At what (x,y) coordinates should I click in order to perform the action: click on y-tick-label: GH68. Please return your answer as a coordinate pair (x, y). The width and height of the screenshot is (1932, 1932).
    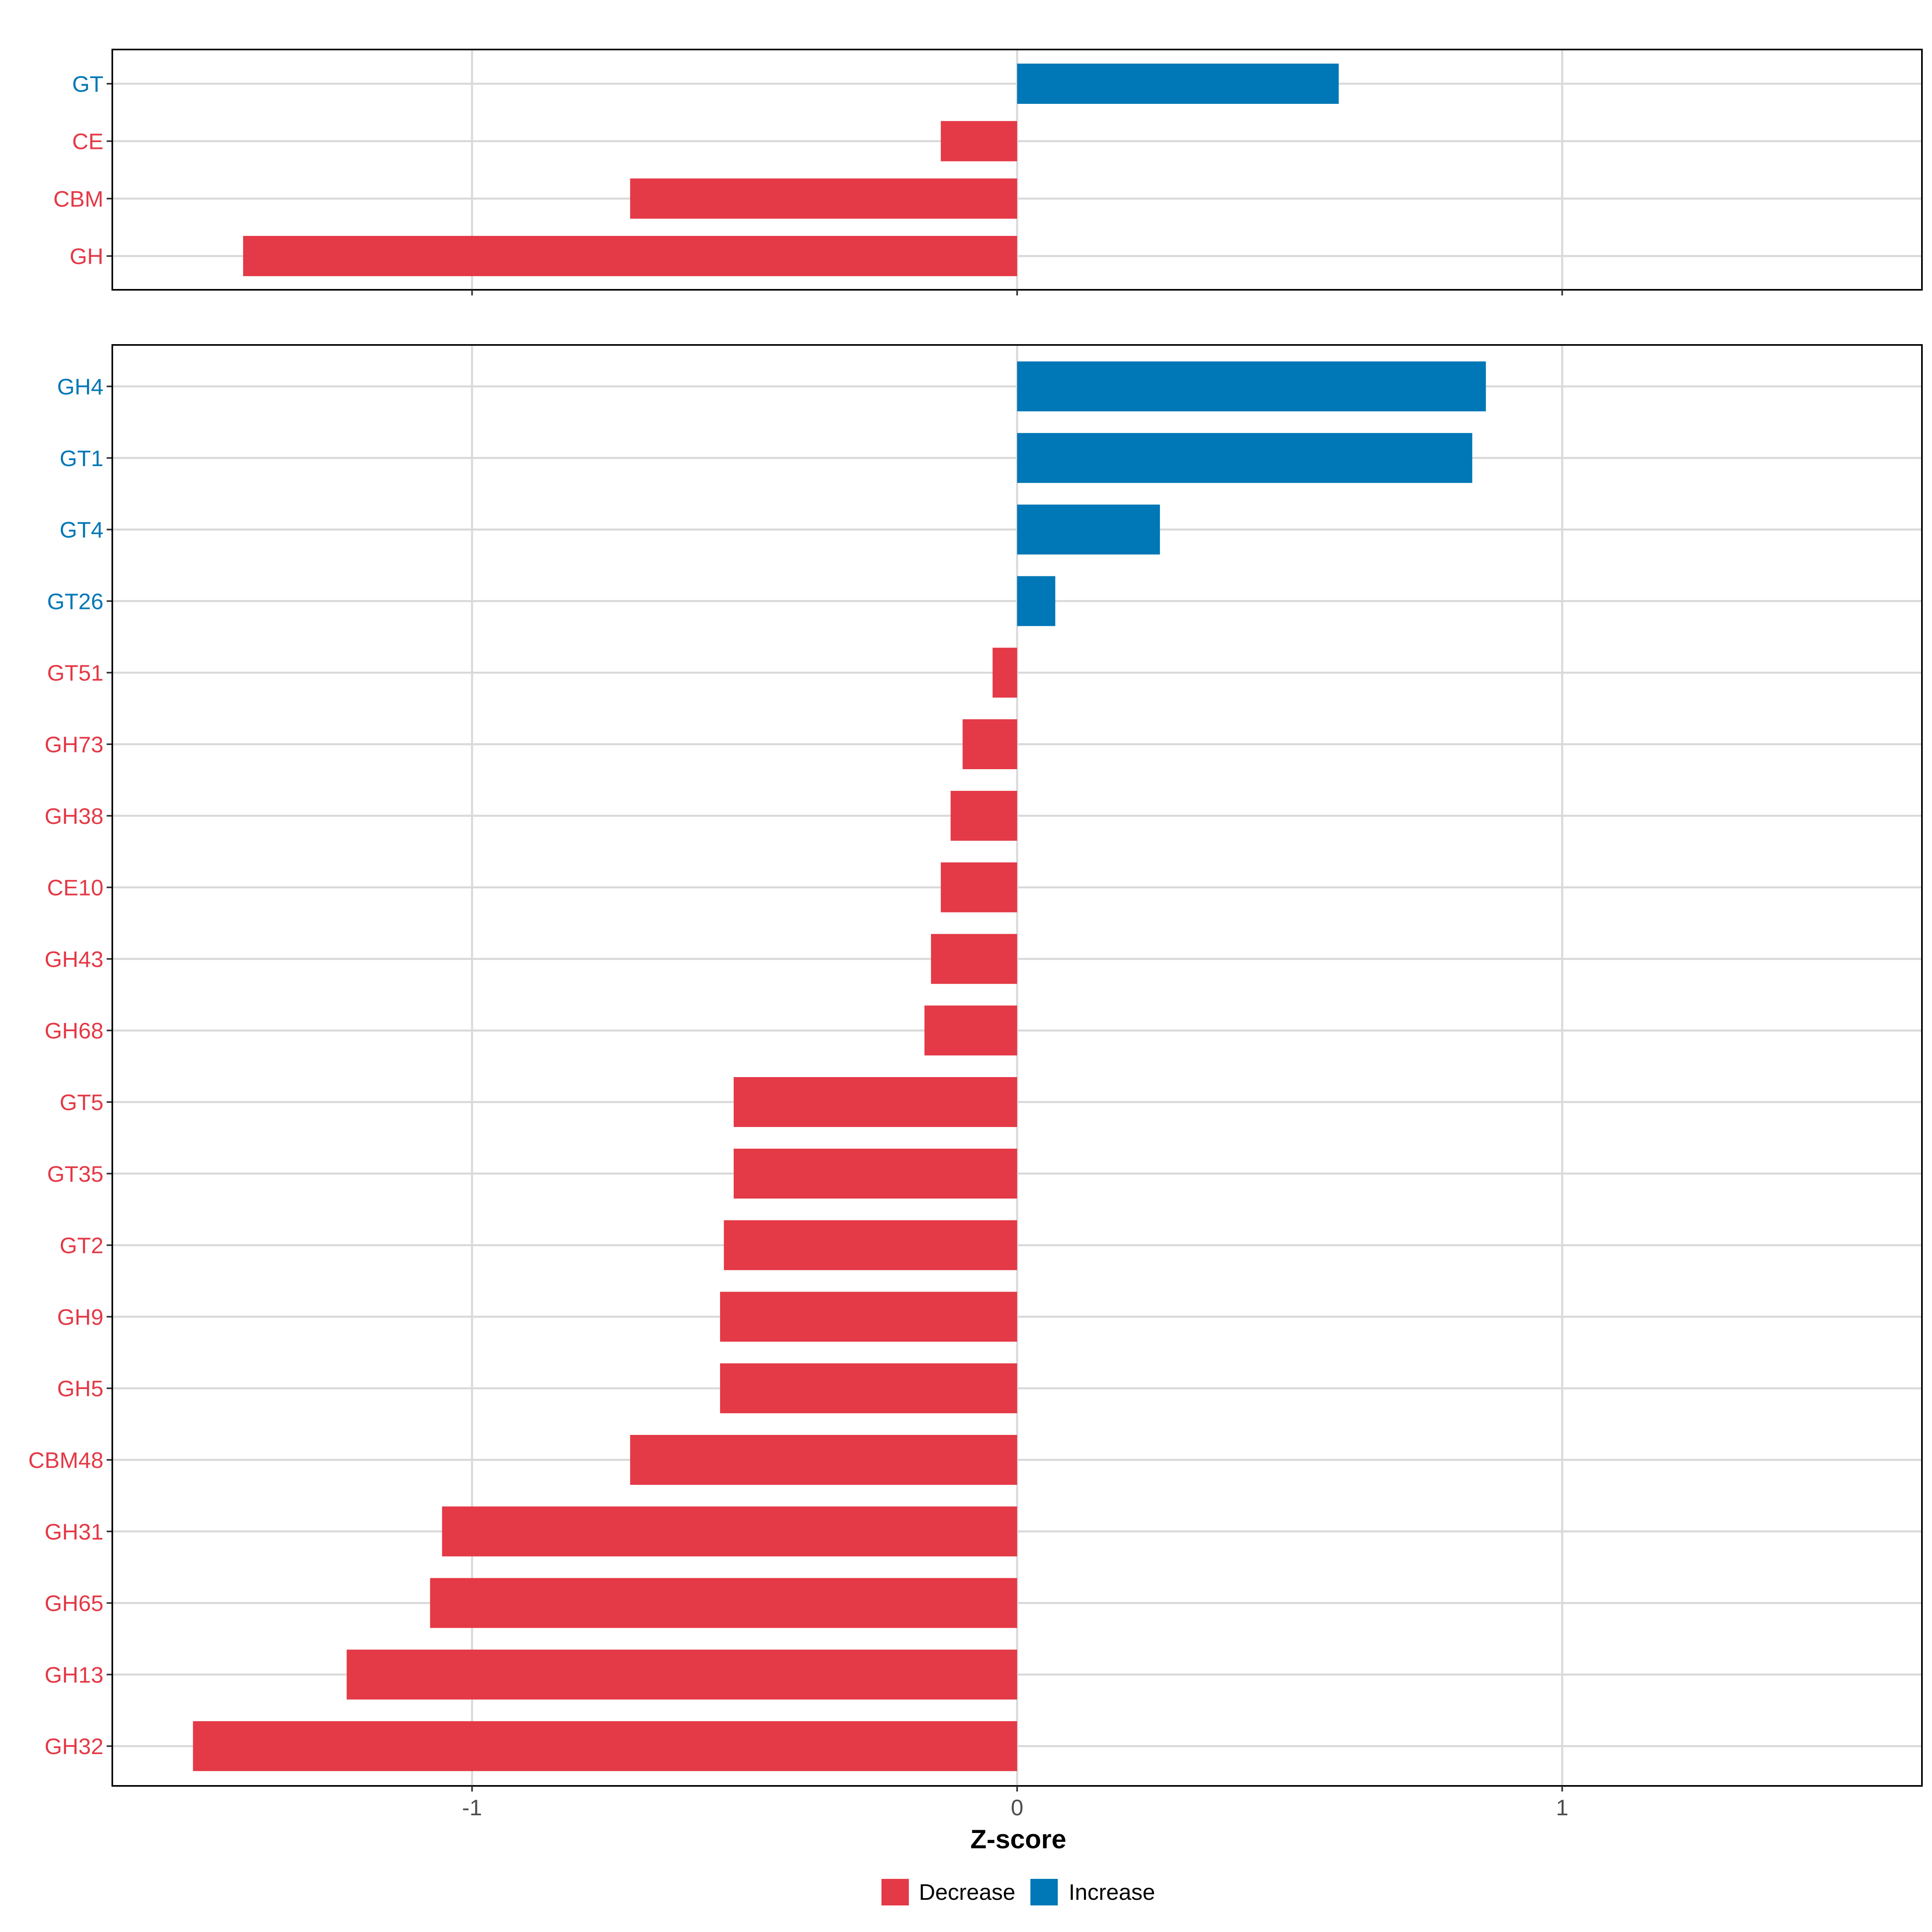
    Looking at the image, I should click on (74, 1030).